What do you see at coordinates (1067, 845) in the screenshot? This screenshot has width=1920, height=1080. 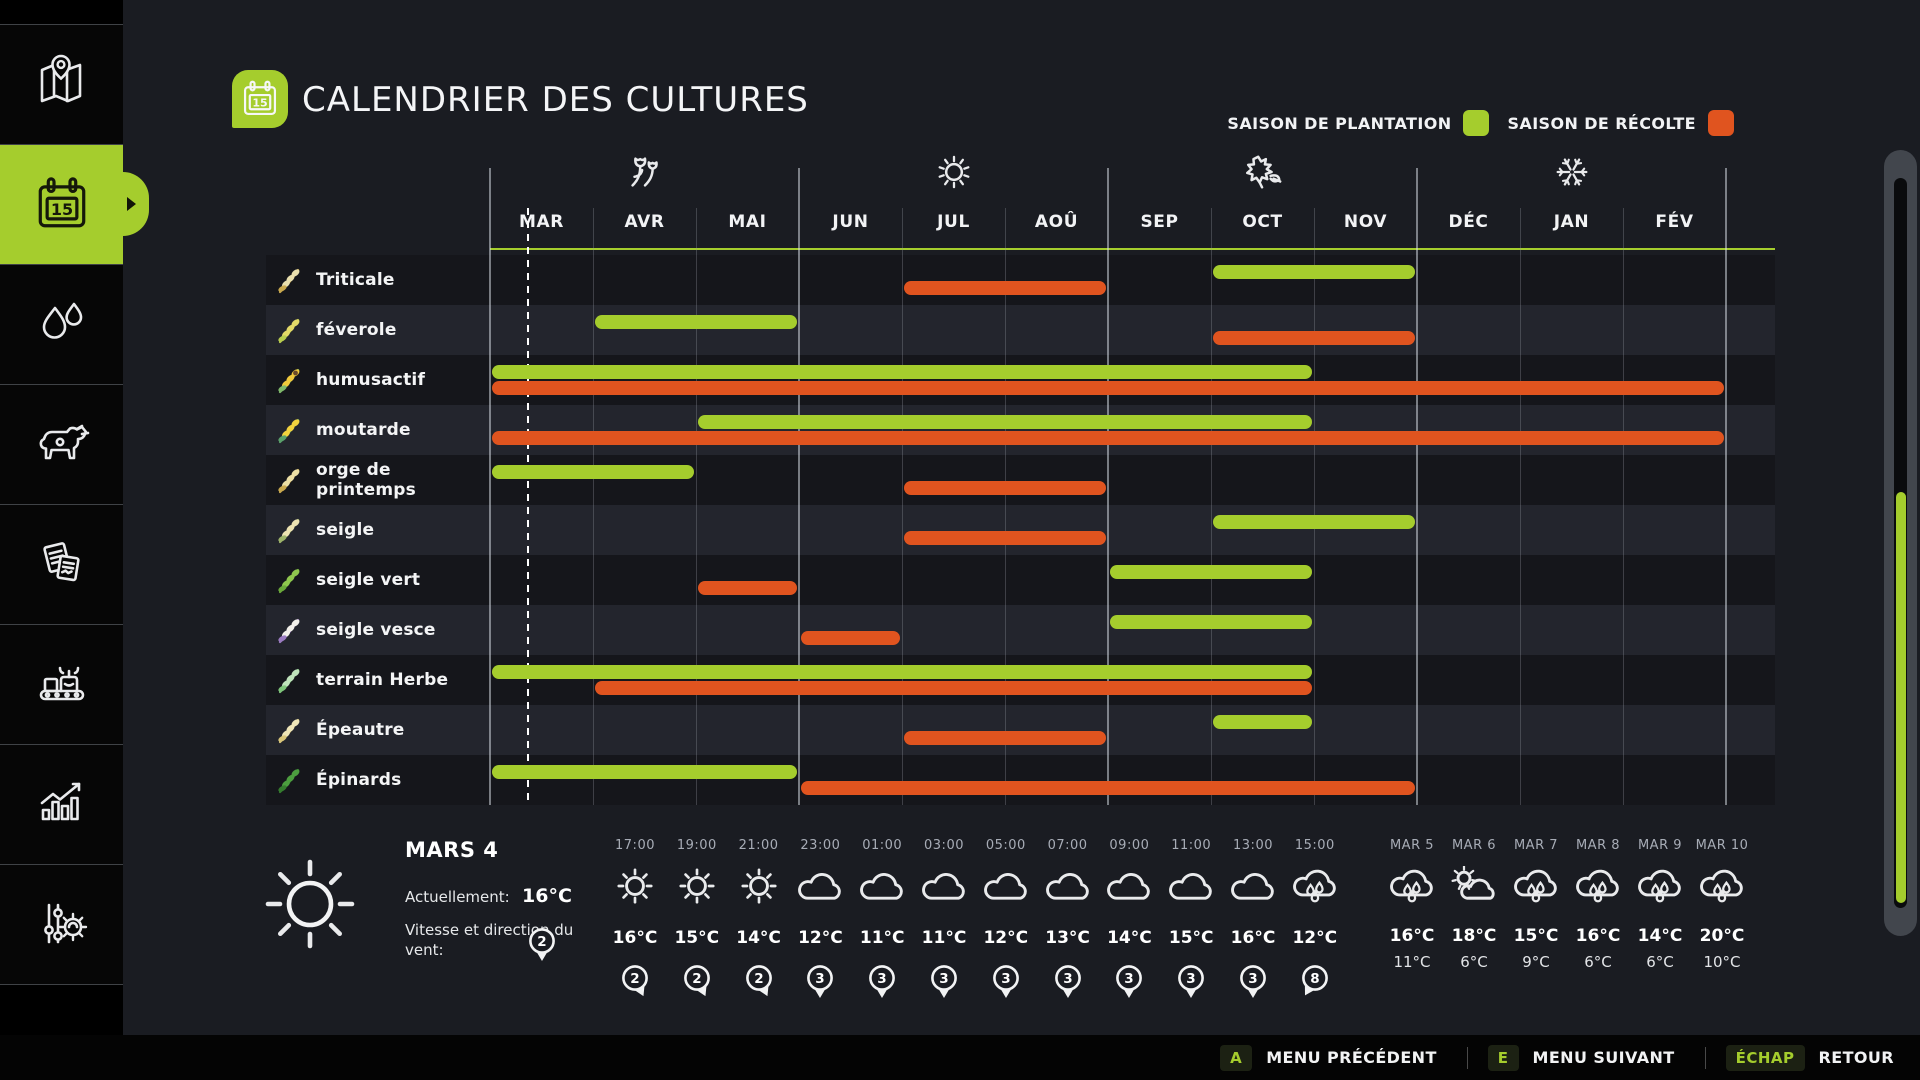 I see `hourly-time: 07:00` at bounding box center [1067, 845].